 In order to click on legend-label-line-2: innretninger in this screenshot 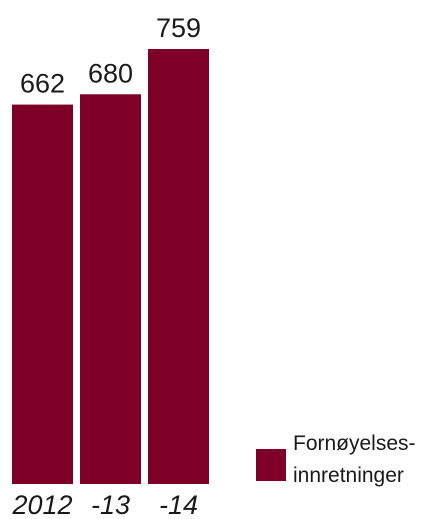, I will do `click(348, 475)`.